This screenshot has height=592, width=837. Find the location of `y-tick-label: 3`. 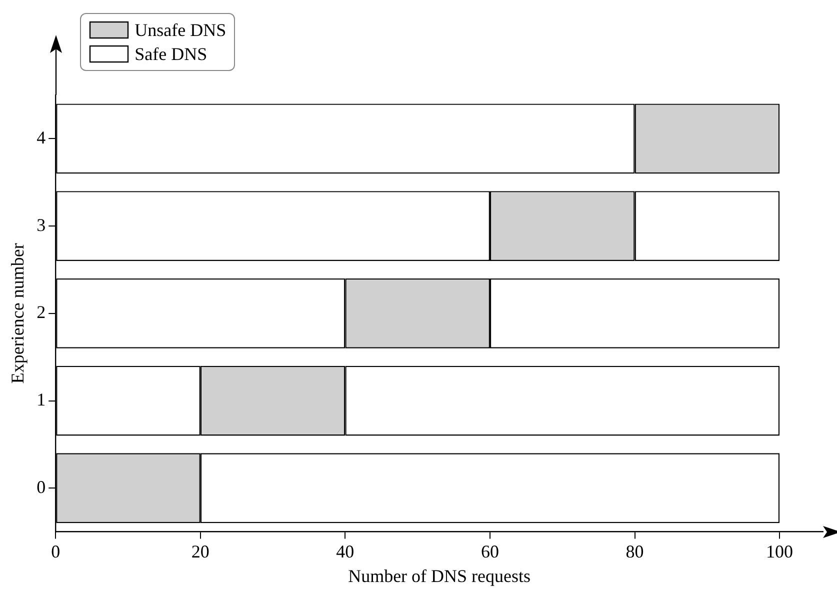

y-tick-label: 3 is located at coordinates (41, 224).